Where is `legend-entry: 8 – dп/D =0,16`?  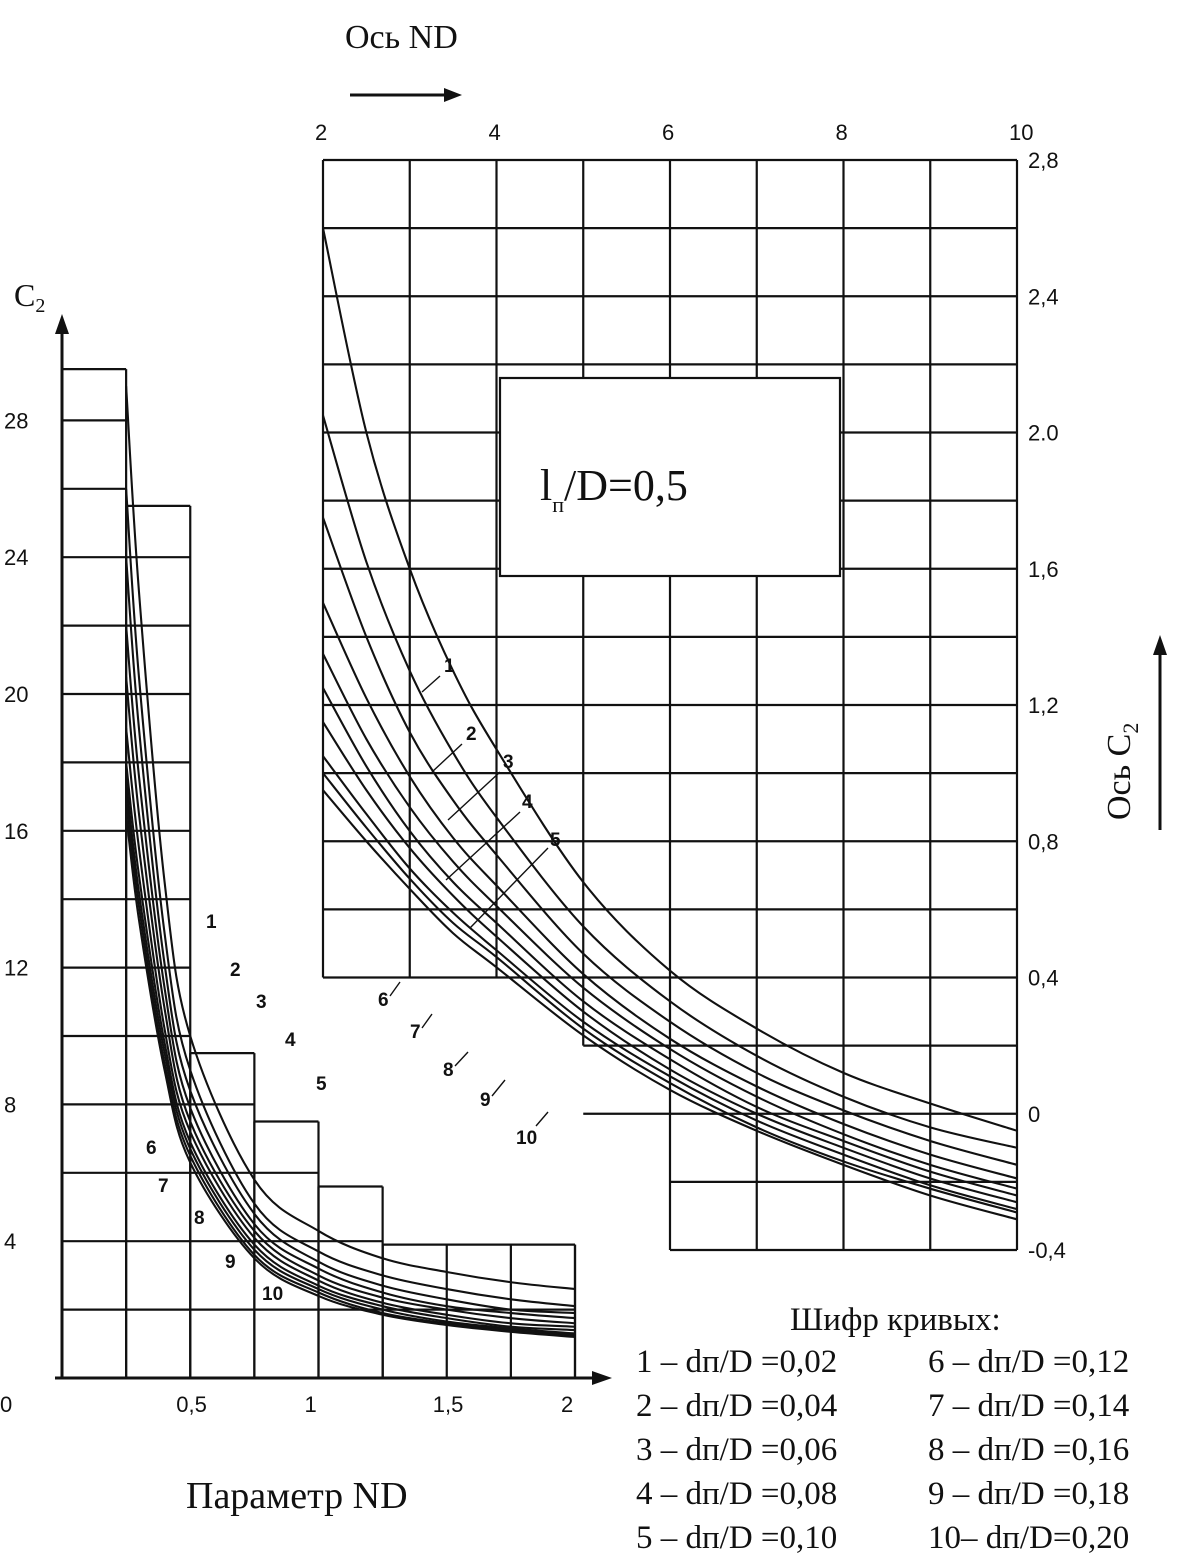 legend-entry: 8 – dп/D =0,16 is located at coordinates (1028, 1450).